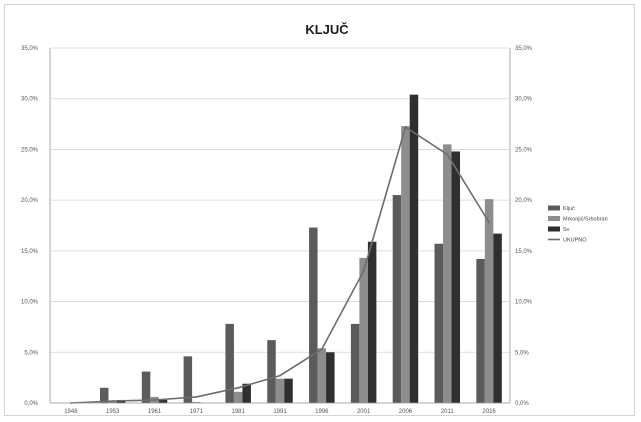  I want to click on y-right-tick-label: 25,0%, so click(524, 150).